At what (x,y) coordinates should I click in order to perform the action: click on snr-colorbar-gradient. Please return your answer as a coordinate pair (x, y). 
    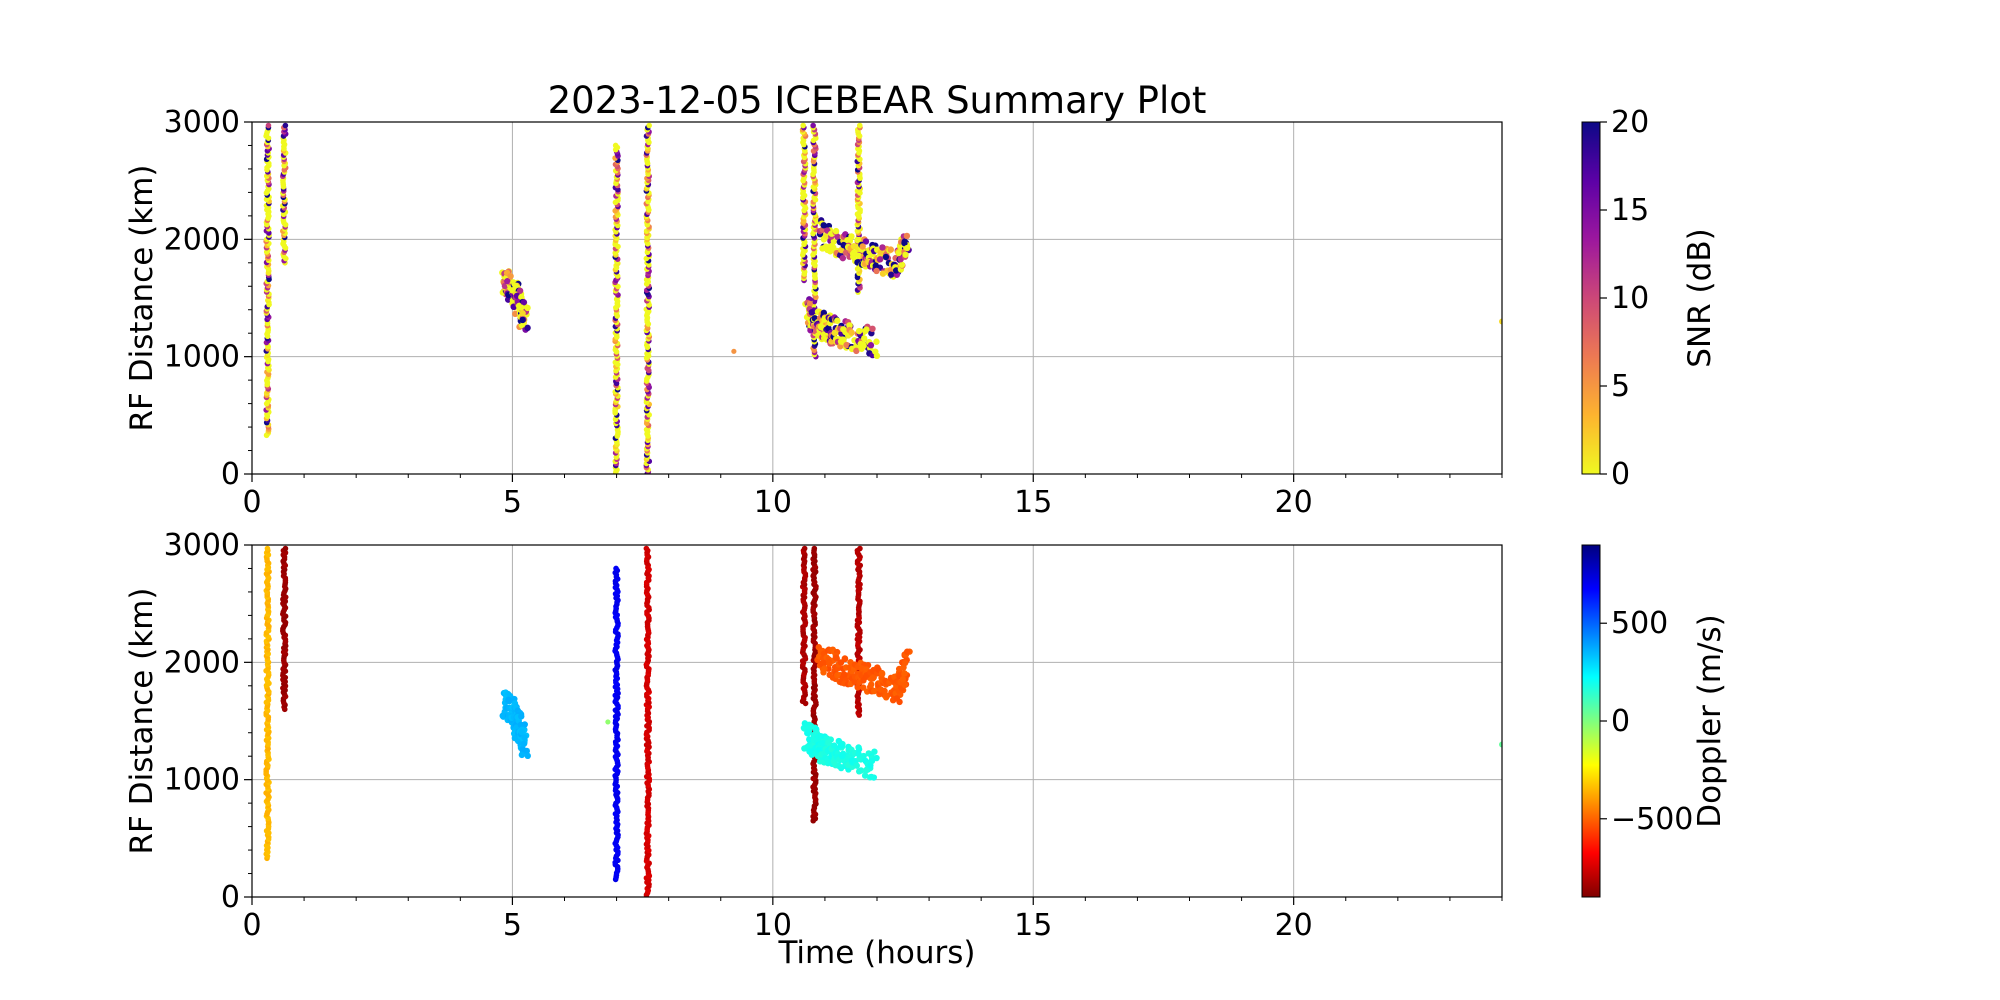
    Looking at the image, I should click on (1591, 298).